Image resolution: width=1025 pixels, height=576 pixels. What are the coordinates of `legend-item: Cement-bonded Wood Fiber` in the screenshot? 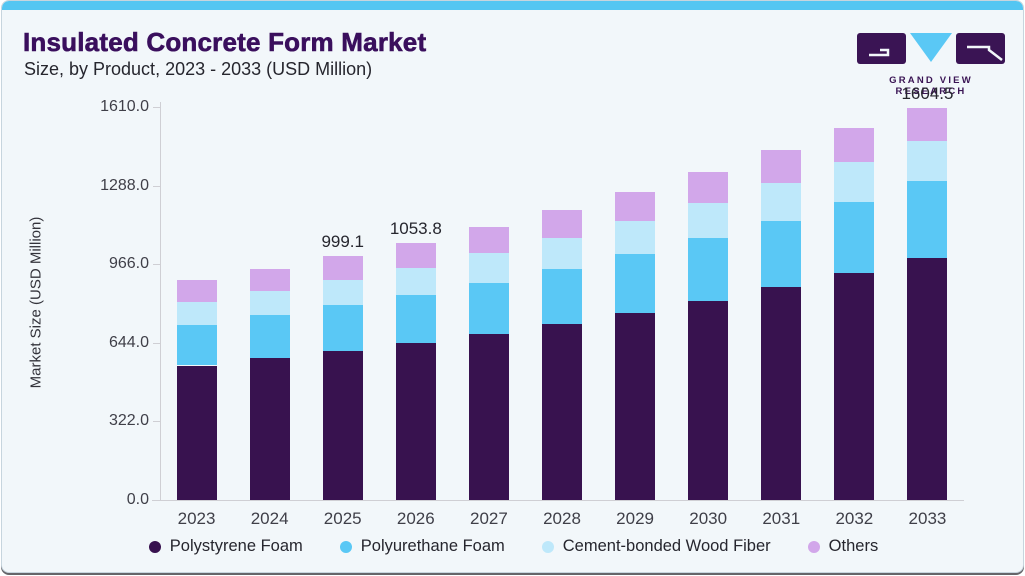 It's located at (656, 546).